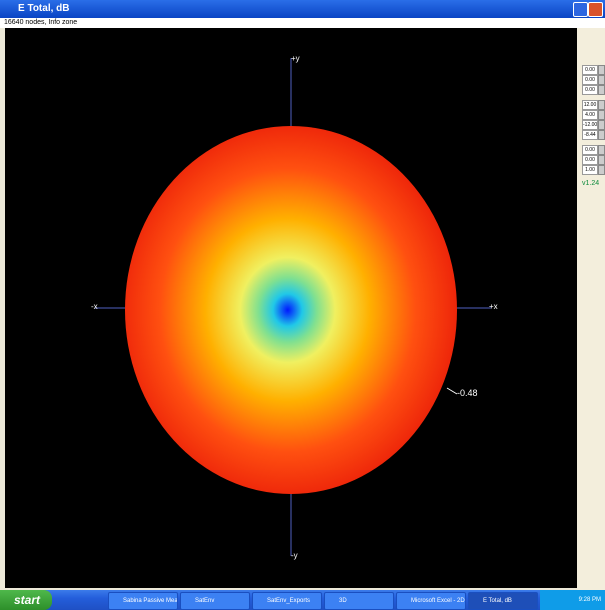 This screenshot has width=605, height=610. I want to click on field: -12.00, so click(590, 125).